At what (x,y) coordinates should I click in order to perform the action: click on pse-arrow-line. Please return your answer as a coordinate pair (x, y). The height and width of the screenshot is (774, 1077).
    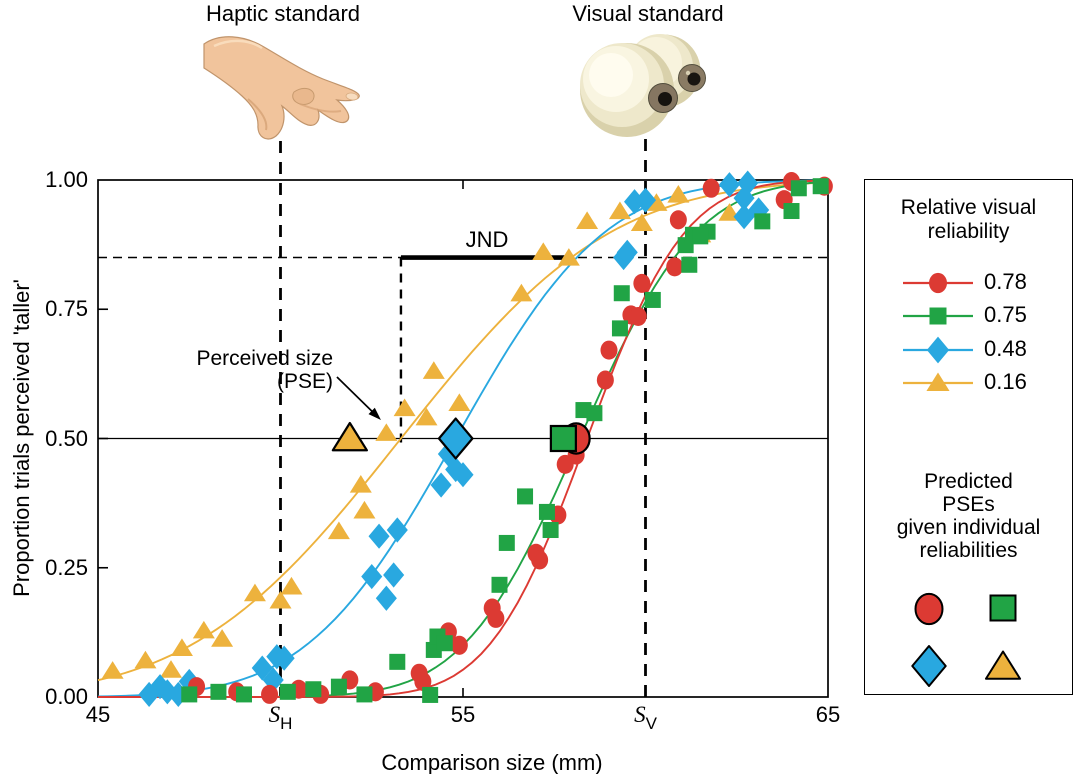
    Looking at the image, I should click on (356, 395).